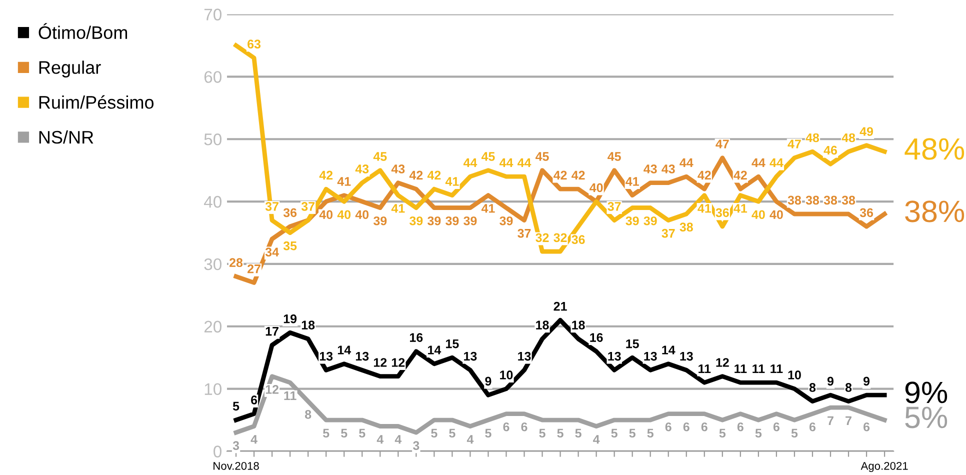 This screenshot has width=966, height=475. I want to click on data-label: 19, so click(290, 319).